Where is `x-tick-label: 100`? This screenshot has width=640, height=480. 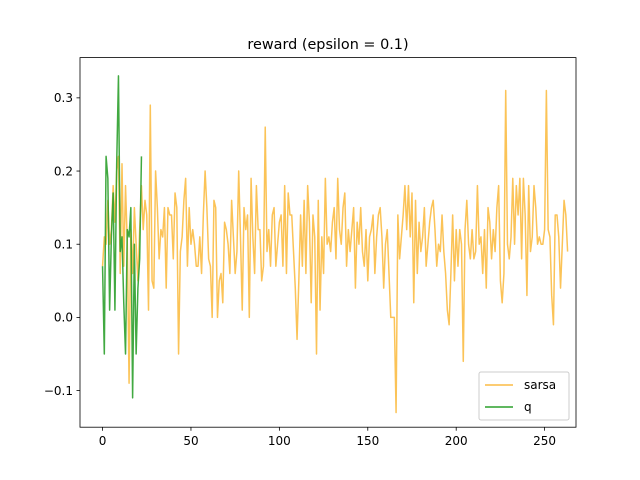
x-tick-label: 100 is located at coordinates (279, 441).